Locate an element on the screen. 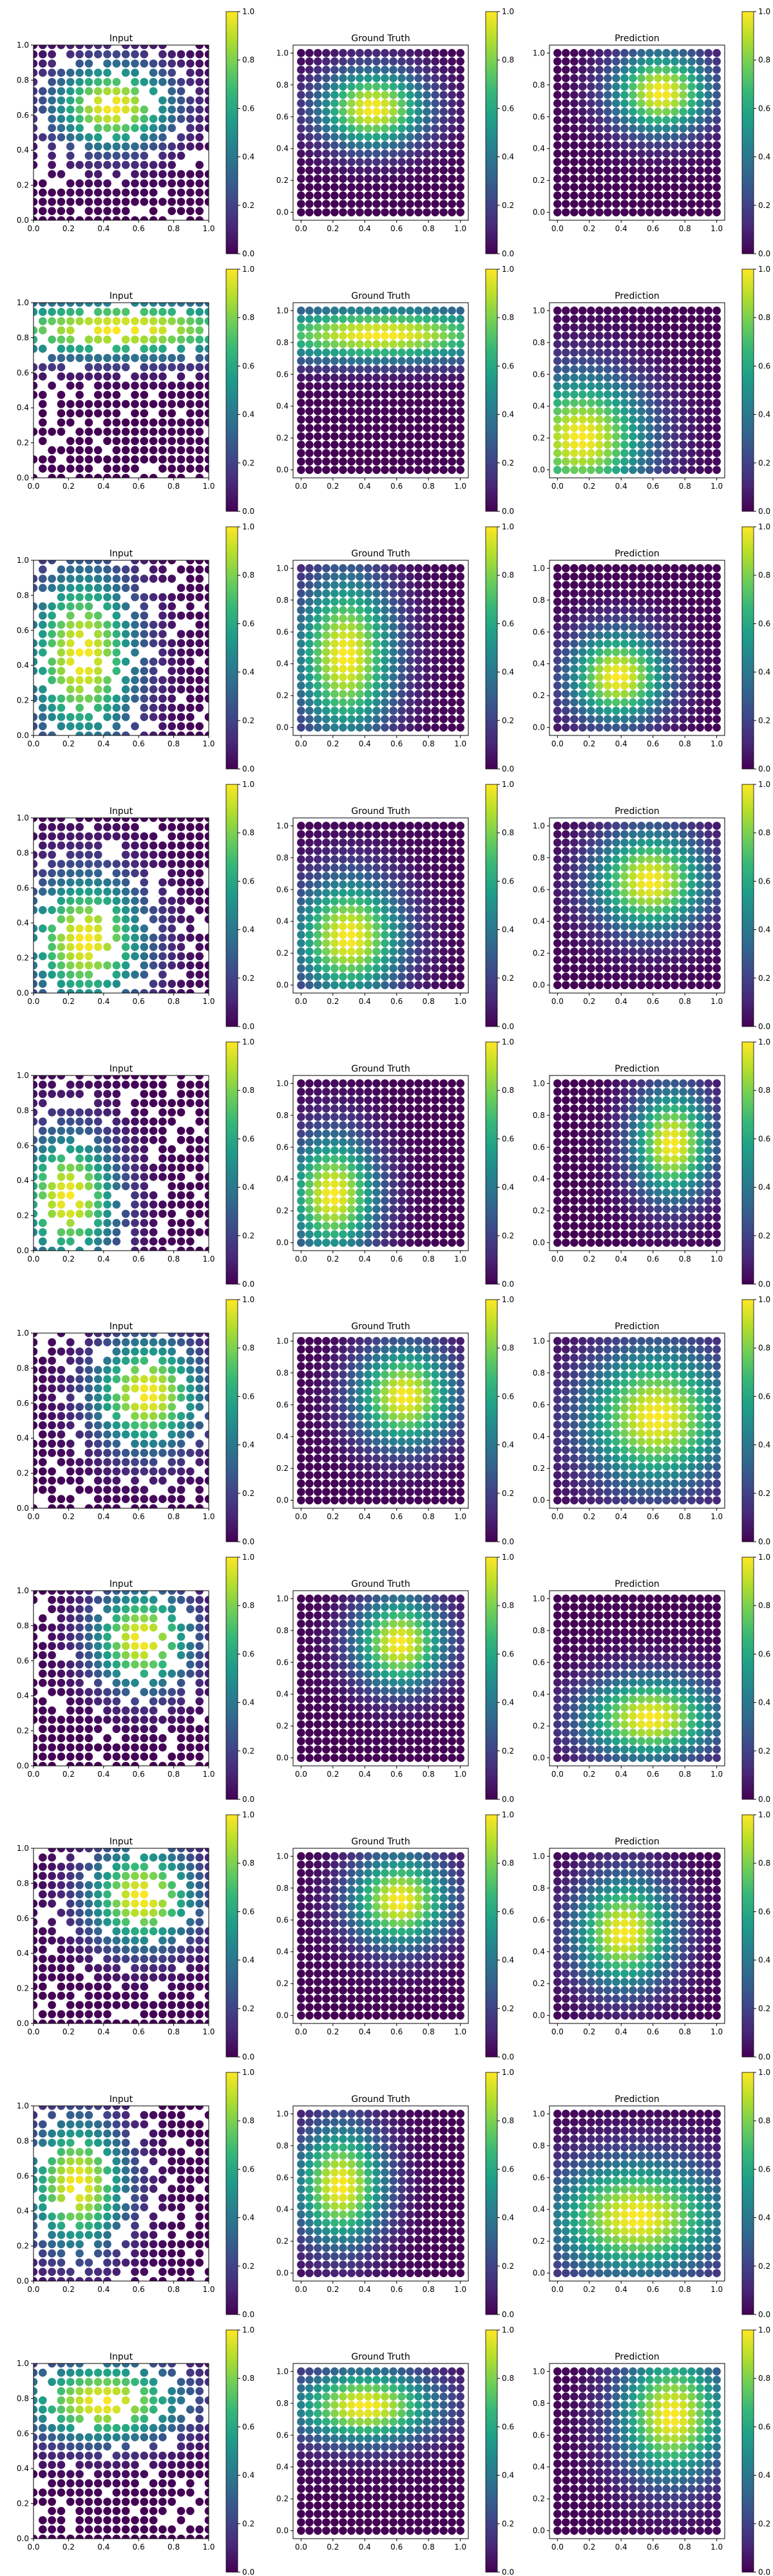 Image resolution: width=773 pixels, height=2576 pixels. y-tick-label: 0.4 is located at coordinates (282, 663).